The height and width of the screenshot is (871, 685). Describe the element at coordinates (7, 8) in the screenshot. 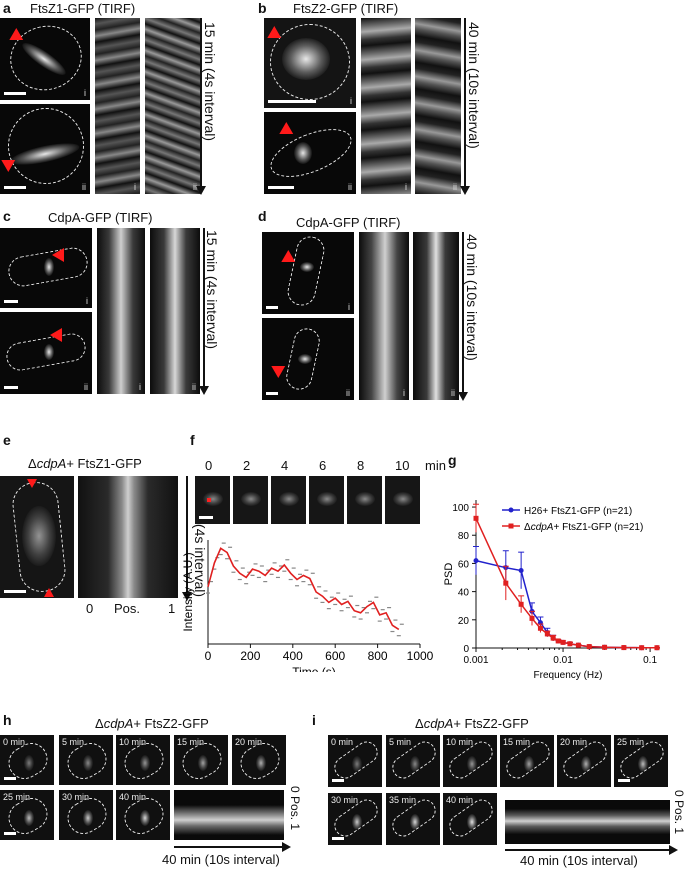

I see `panel-label-a: a` at that location.